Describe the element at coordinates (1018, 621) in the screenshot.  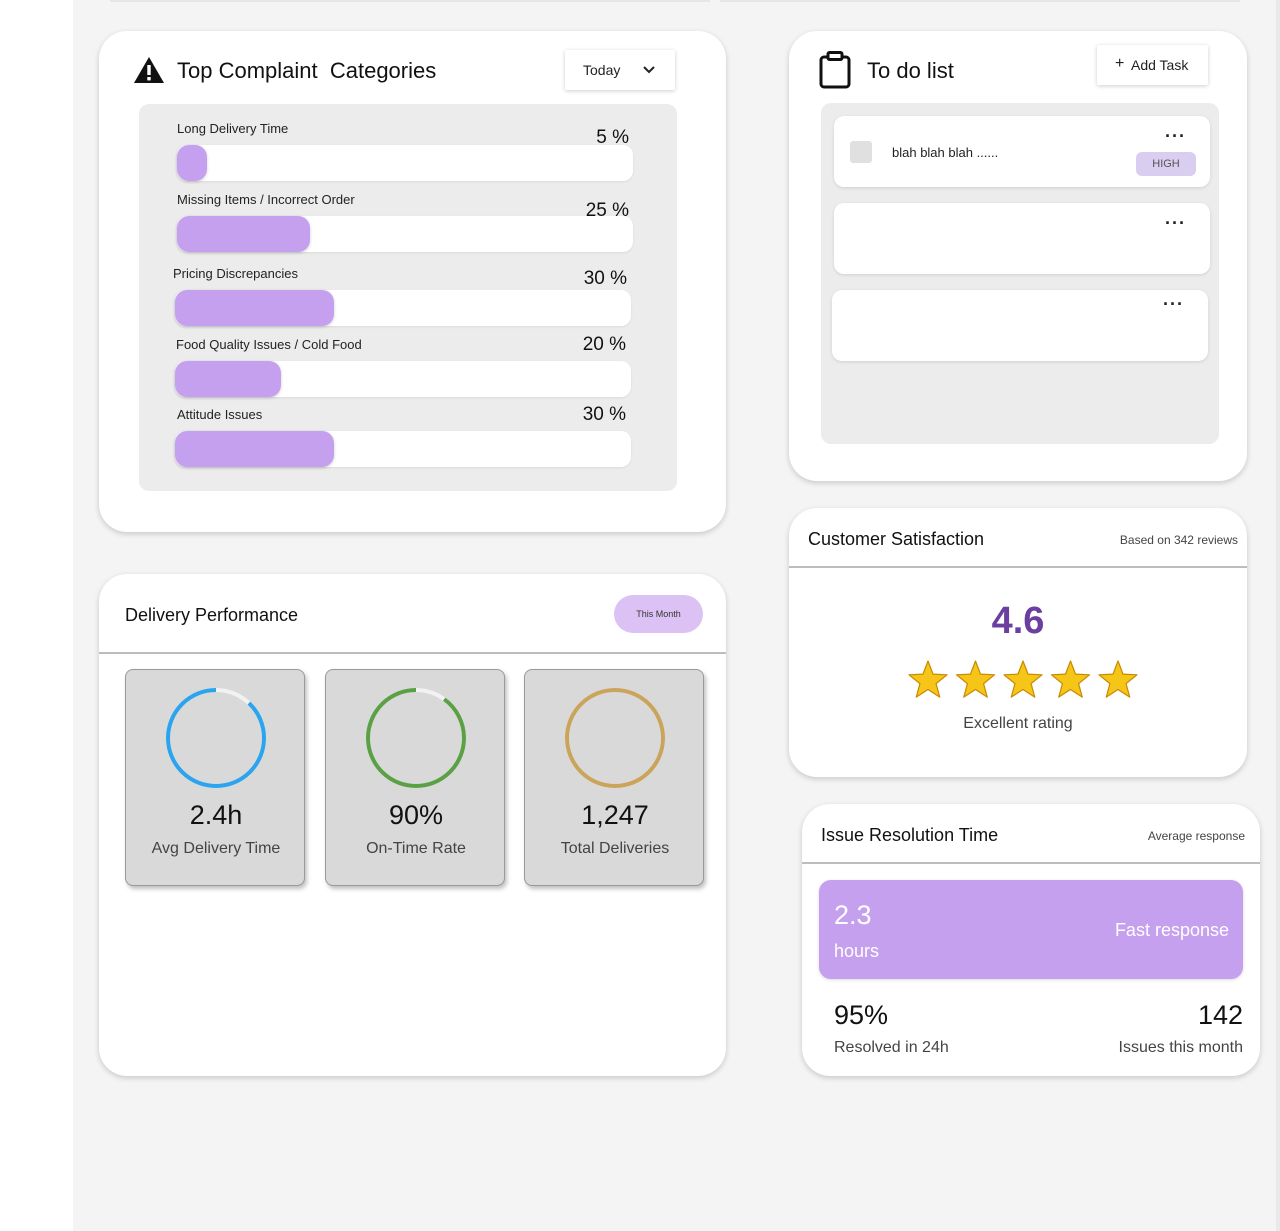
I see `average-rating: 4.6` at that location.